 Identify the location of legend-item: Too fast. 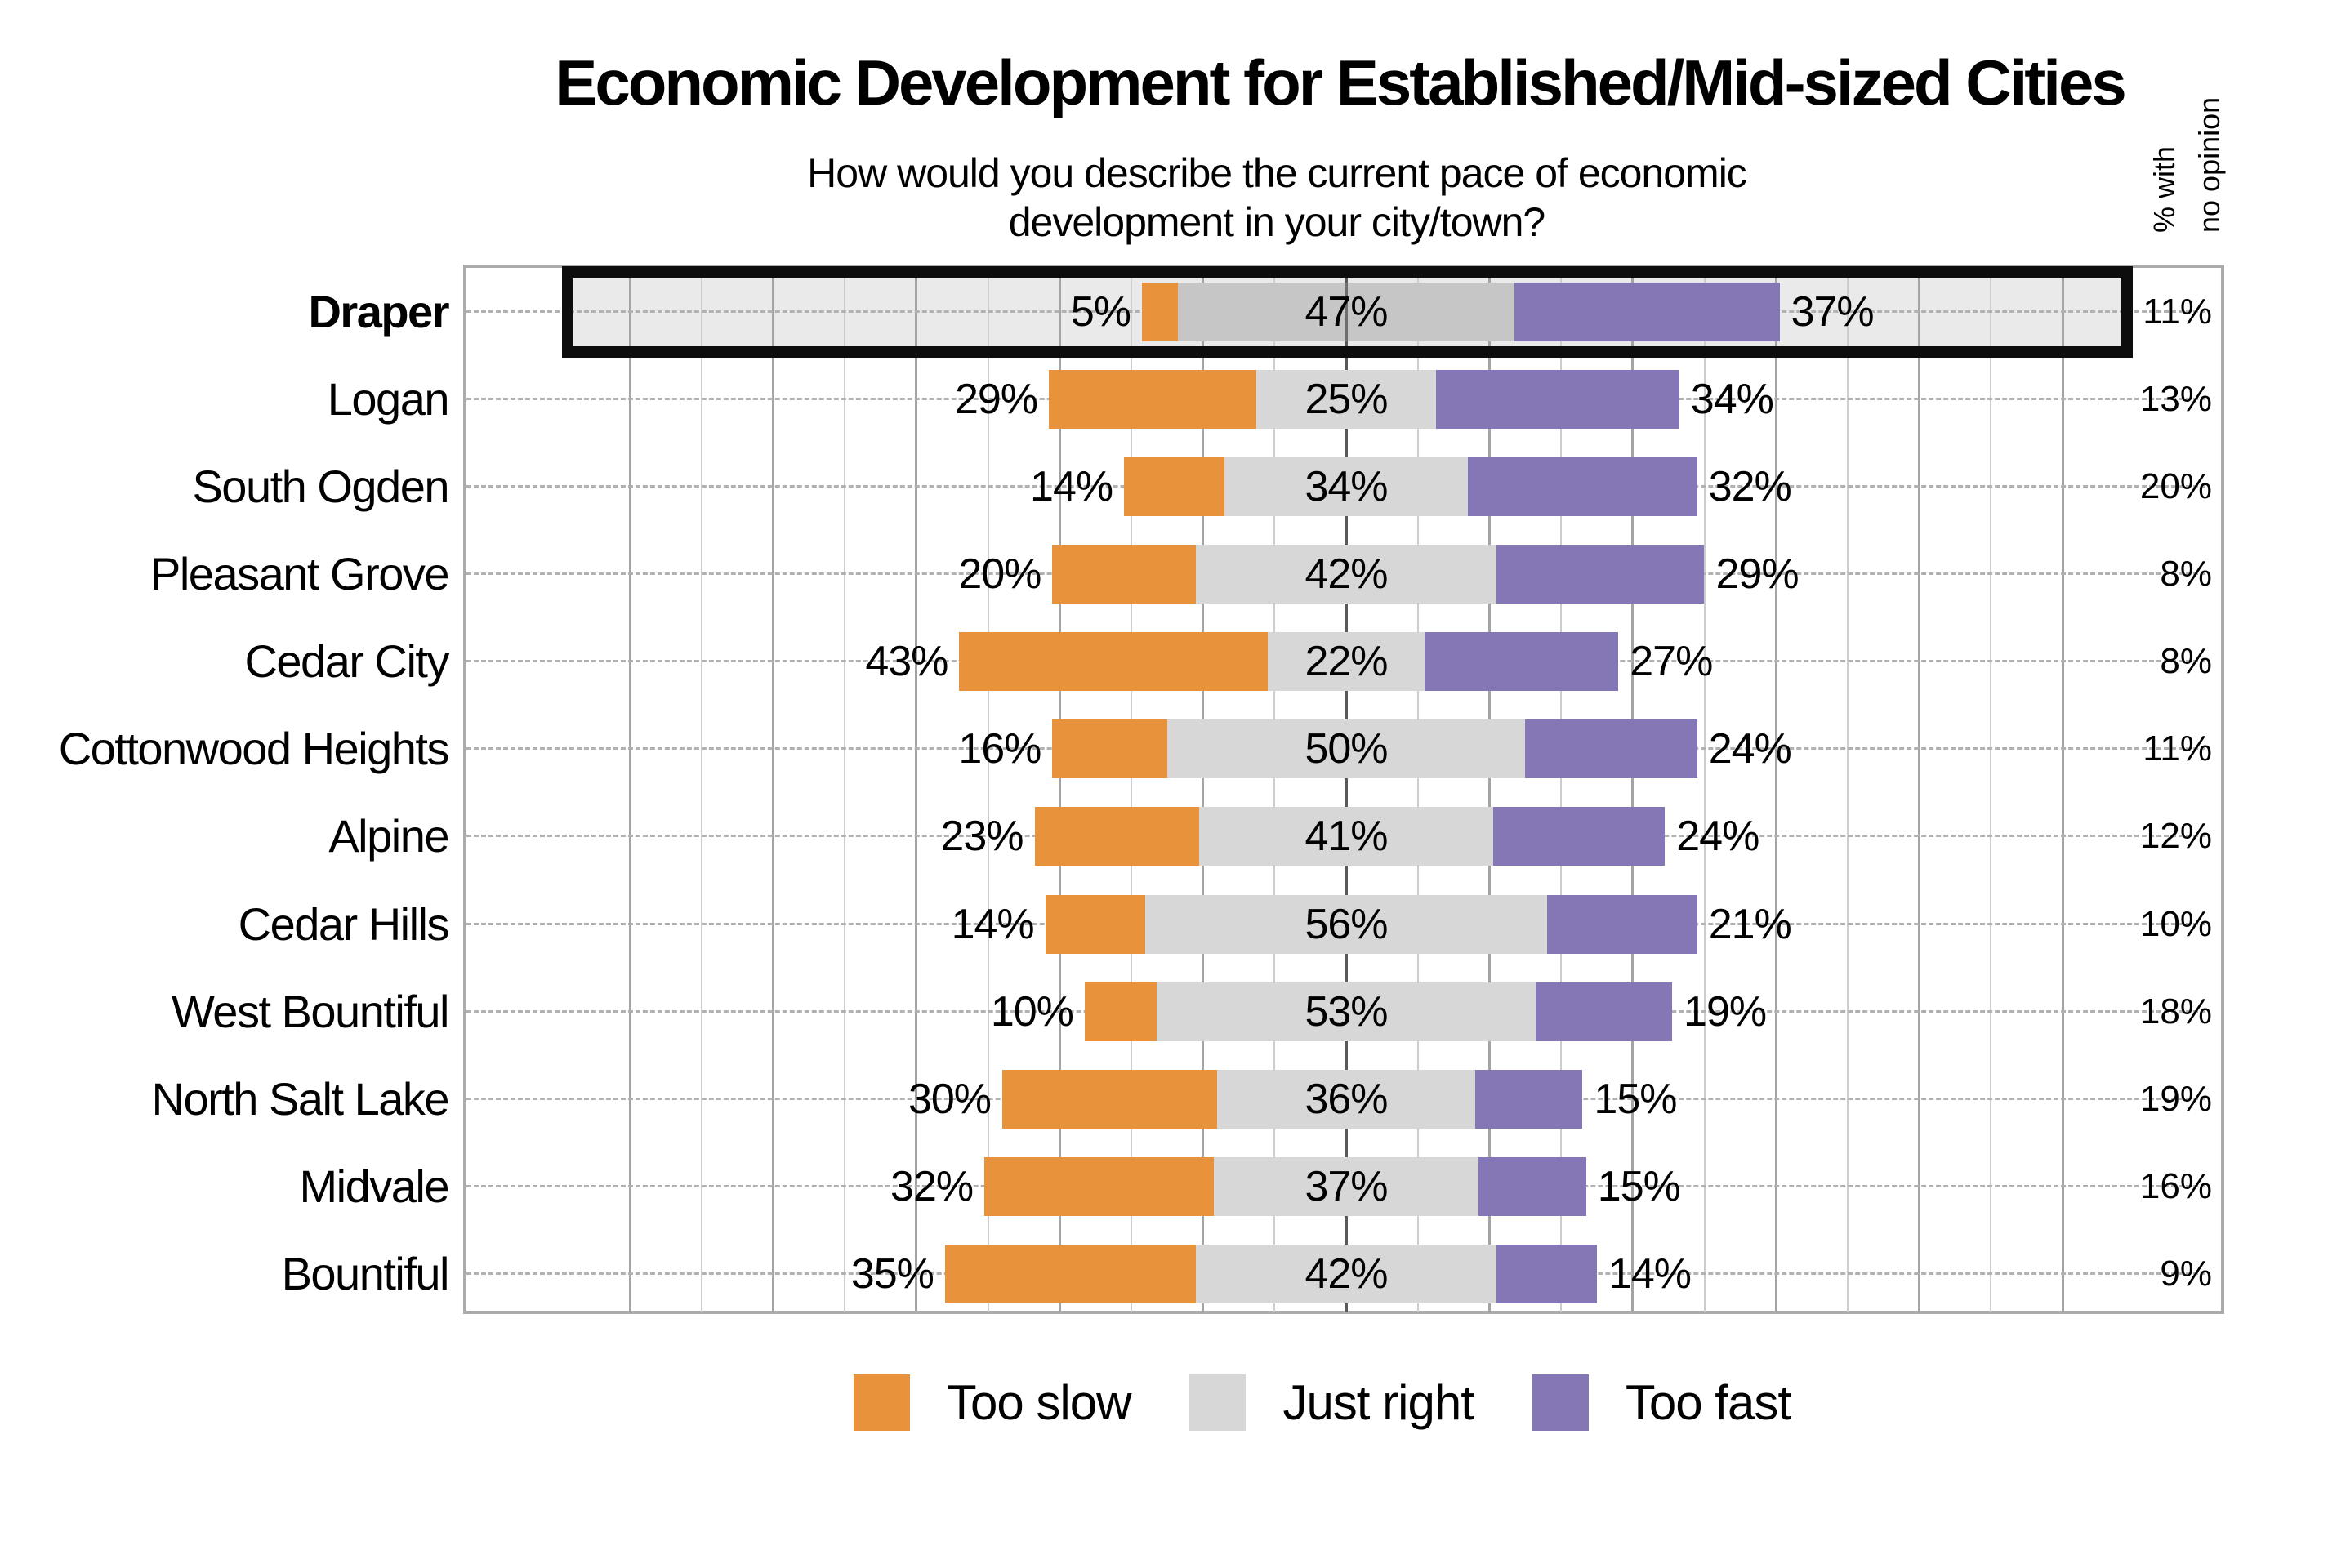
(1662, 1402).